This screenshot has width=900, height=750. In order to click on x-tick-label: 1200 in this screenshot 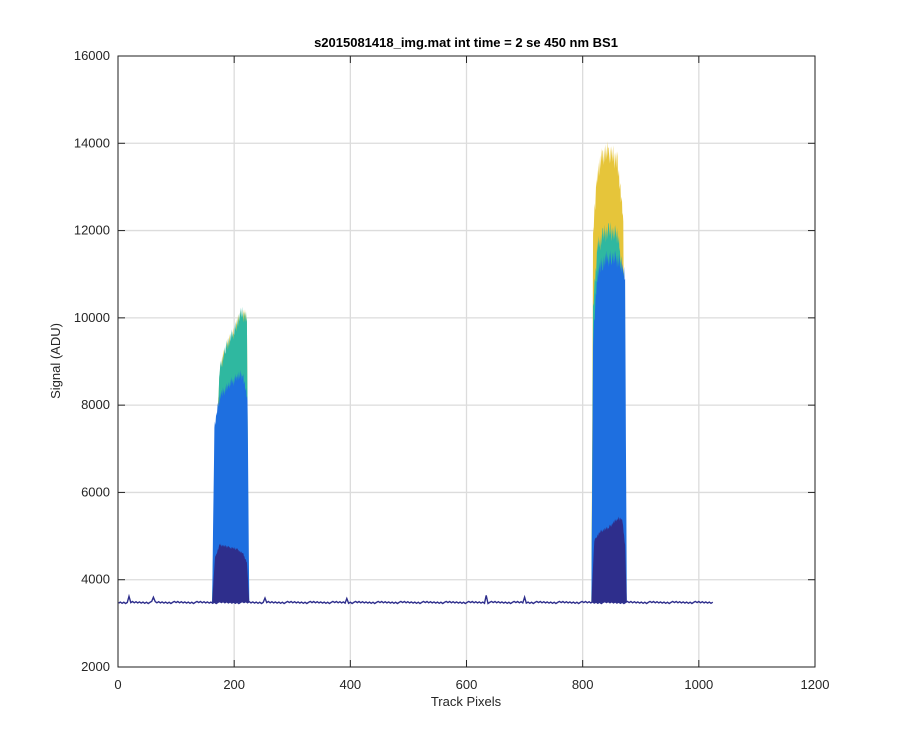, I will do `click(815, 684)`.